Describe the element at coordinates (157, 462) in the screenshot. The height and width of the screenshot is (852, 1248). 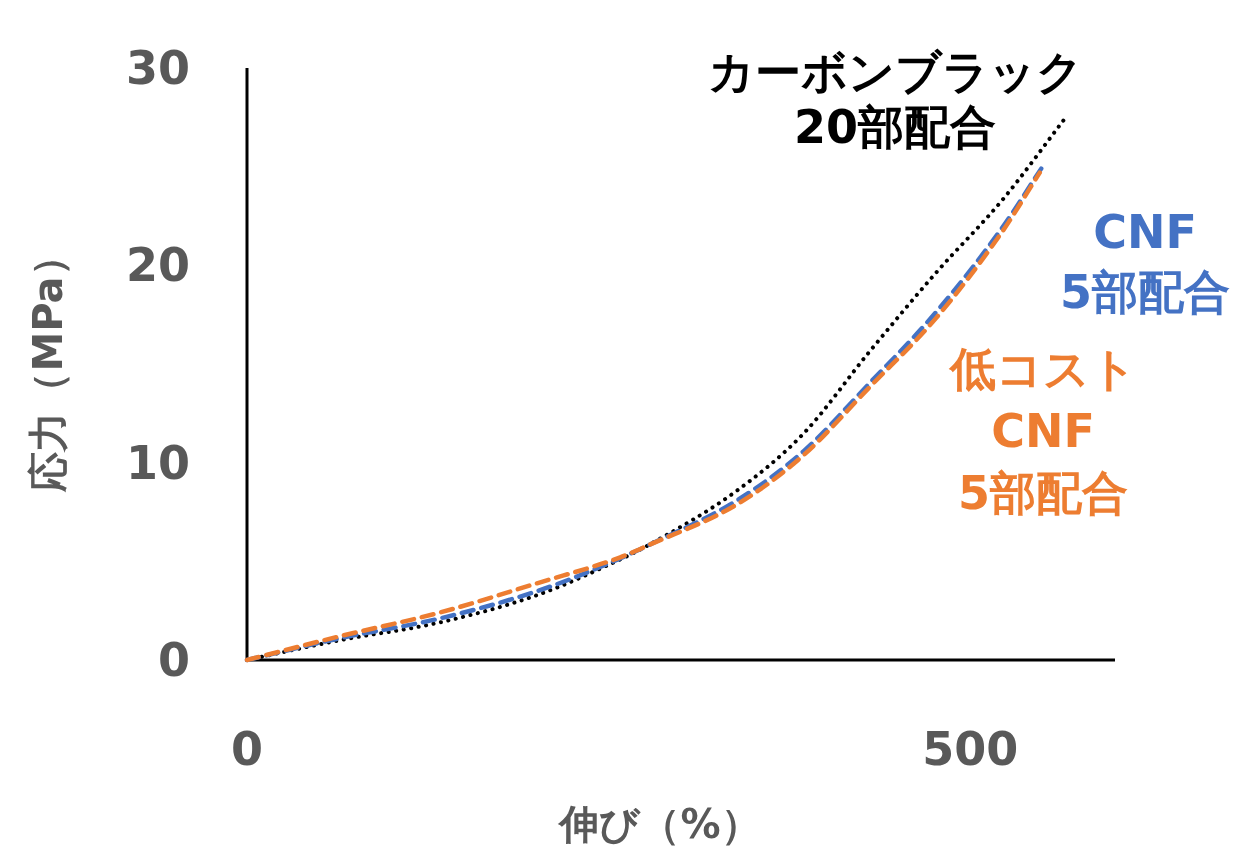
I see `y-tick-label: 10` at that location.